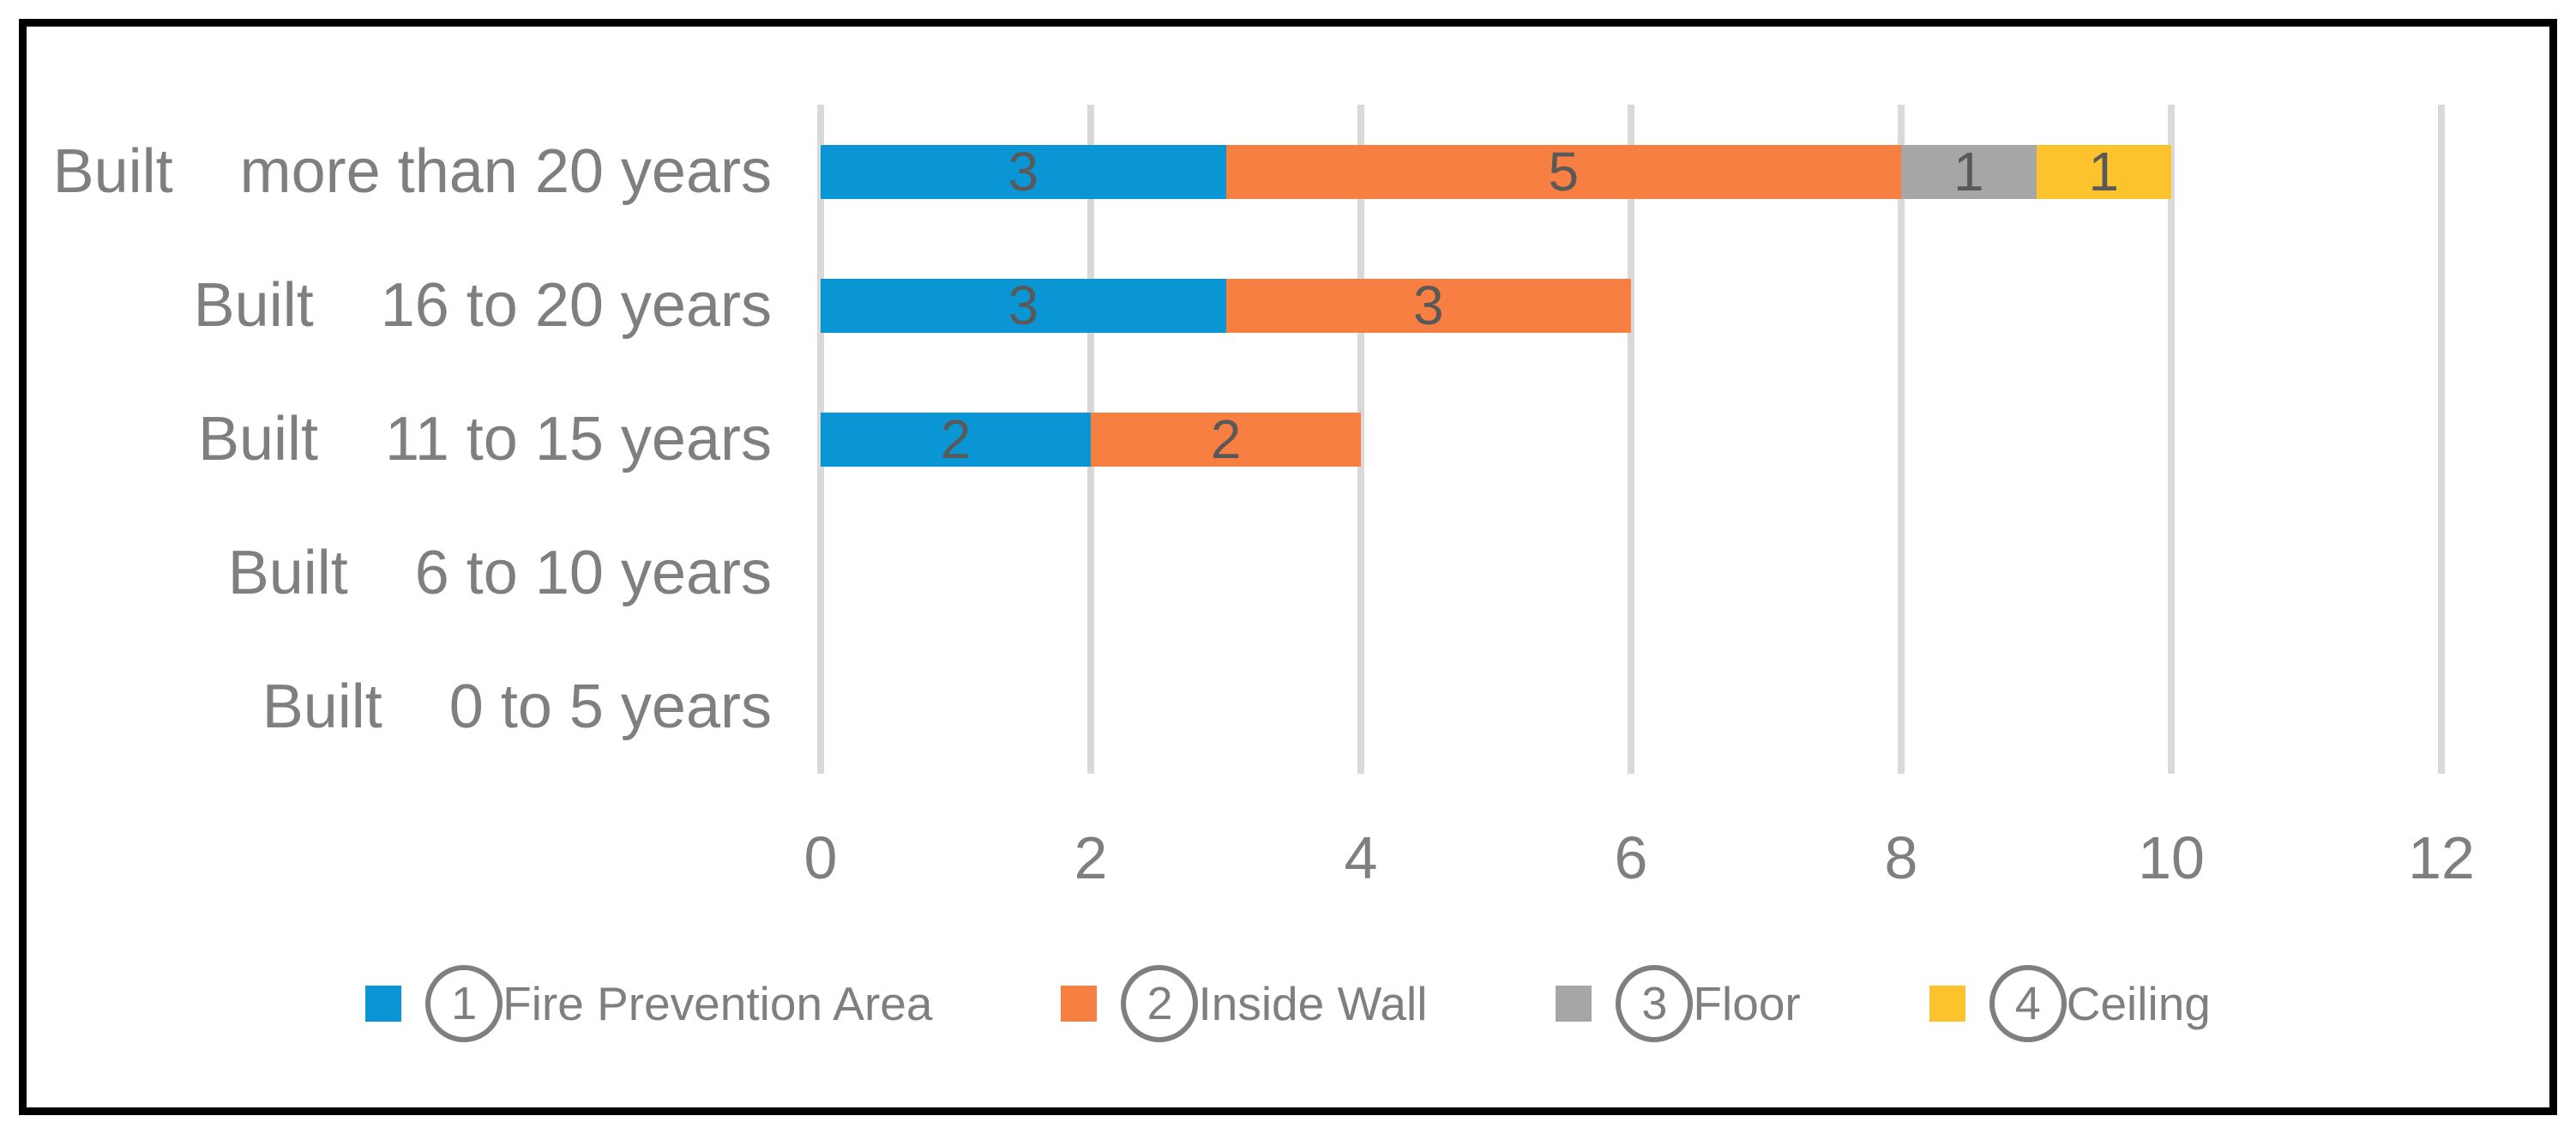  What do you see at coordinates (505, 172) in the screenshot?
I see `category-range: more than 20 years` at bounding box center [505, 172].